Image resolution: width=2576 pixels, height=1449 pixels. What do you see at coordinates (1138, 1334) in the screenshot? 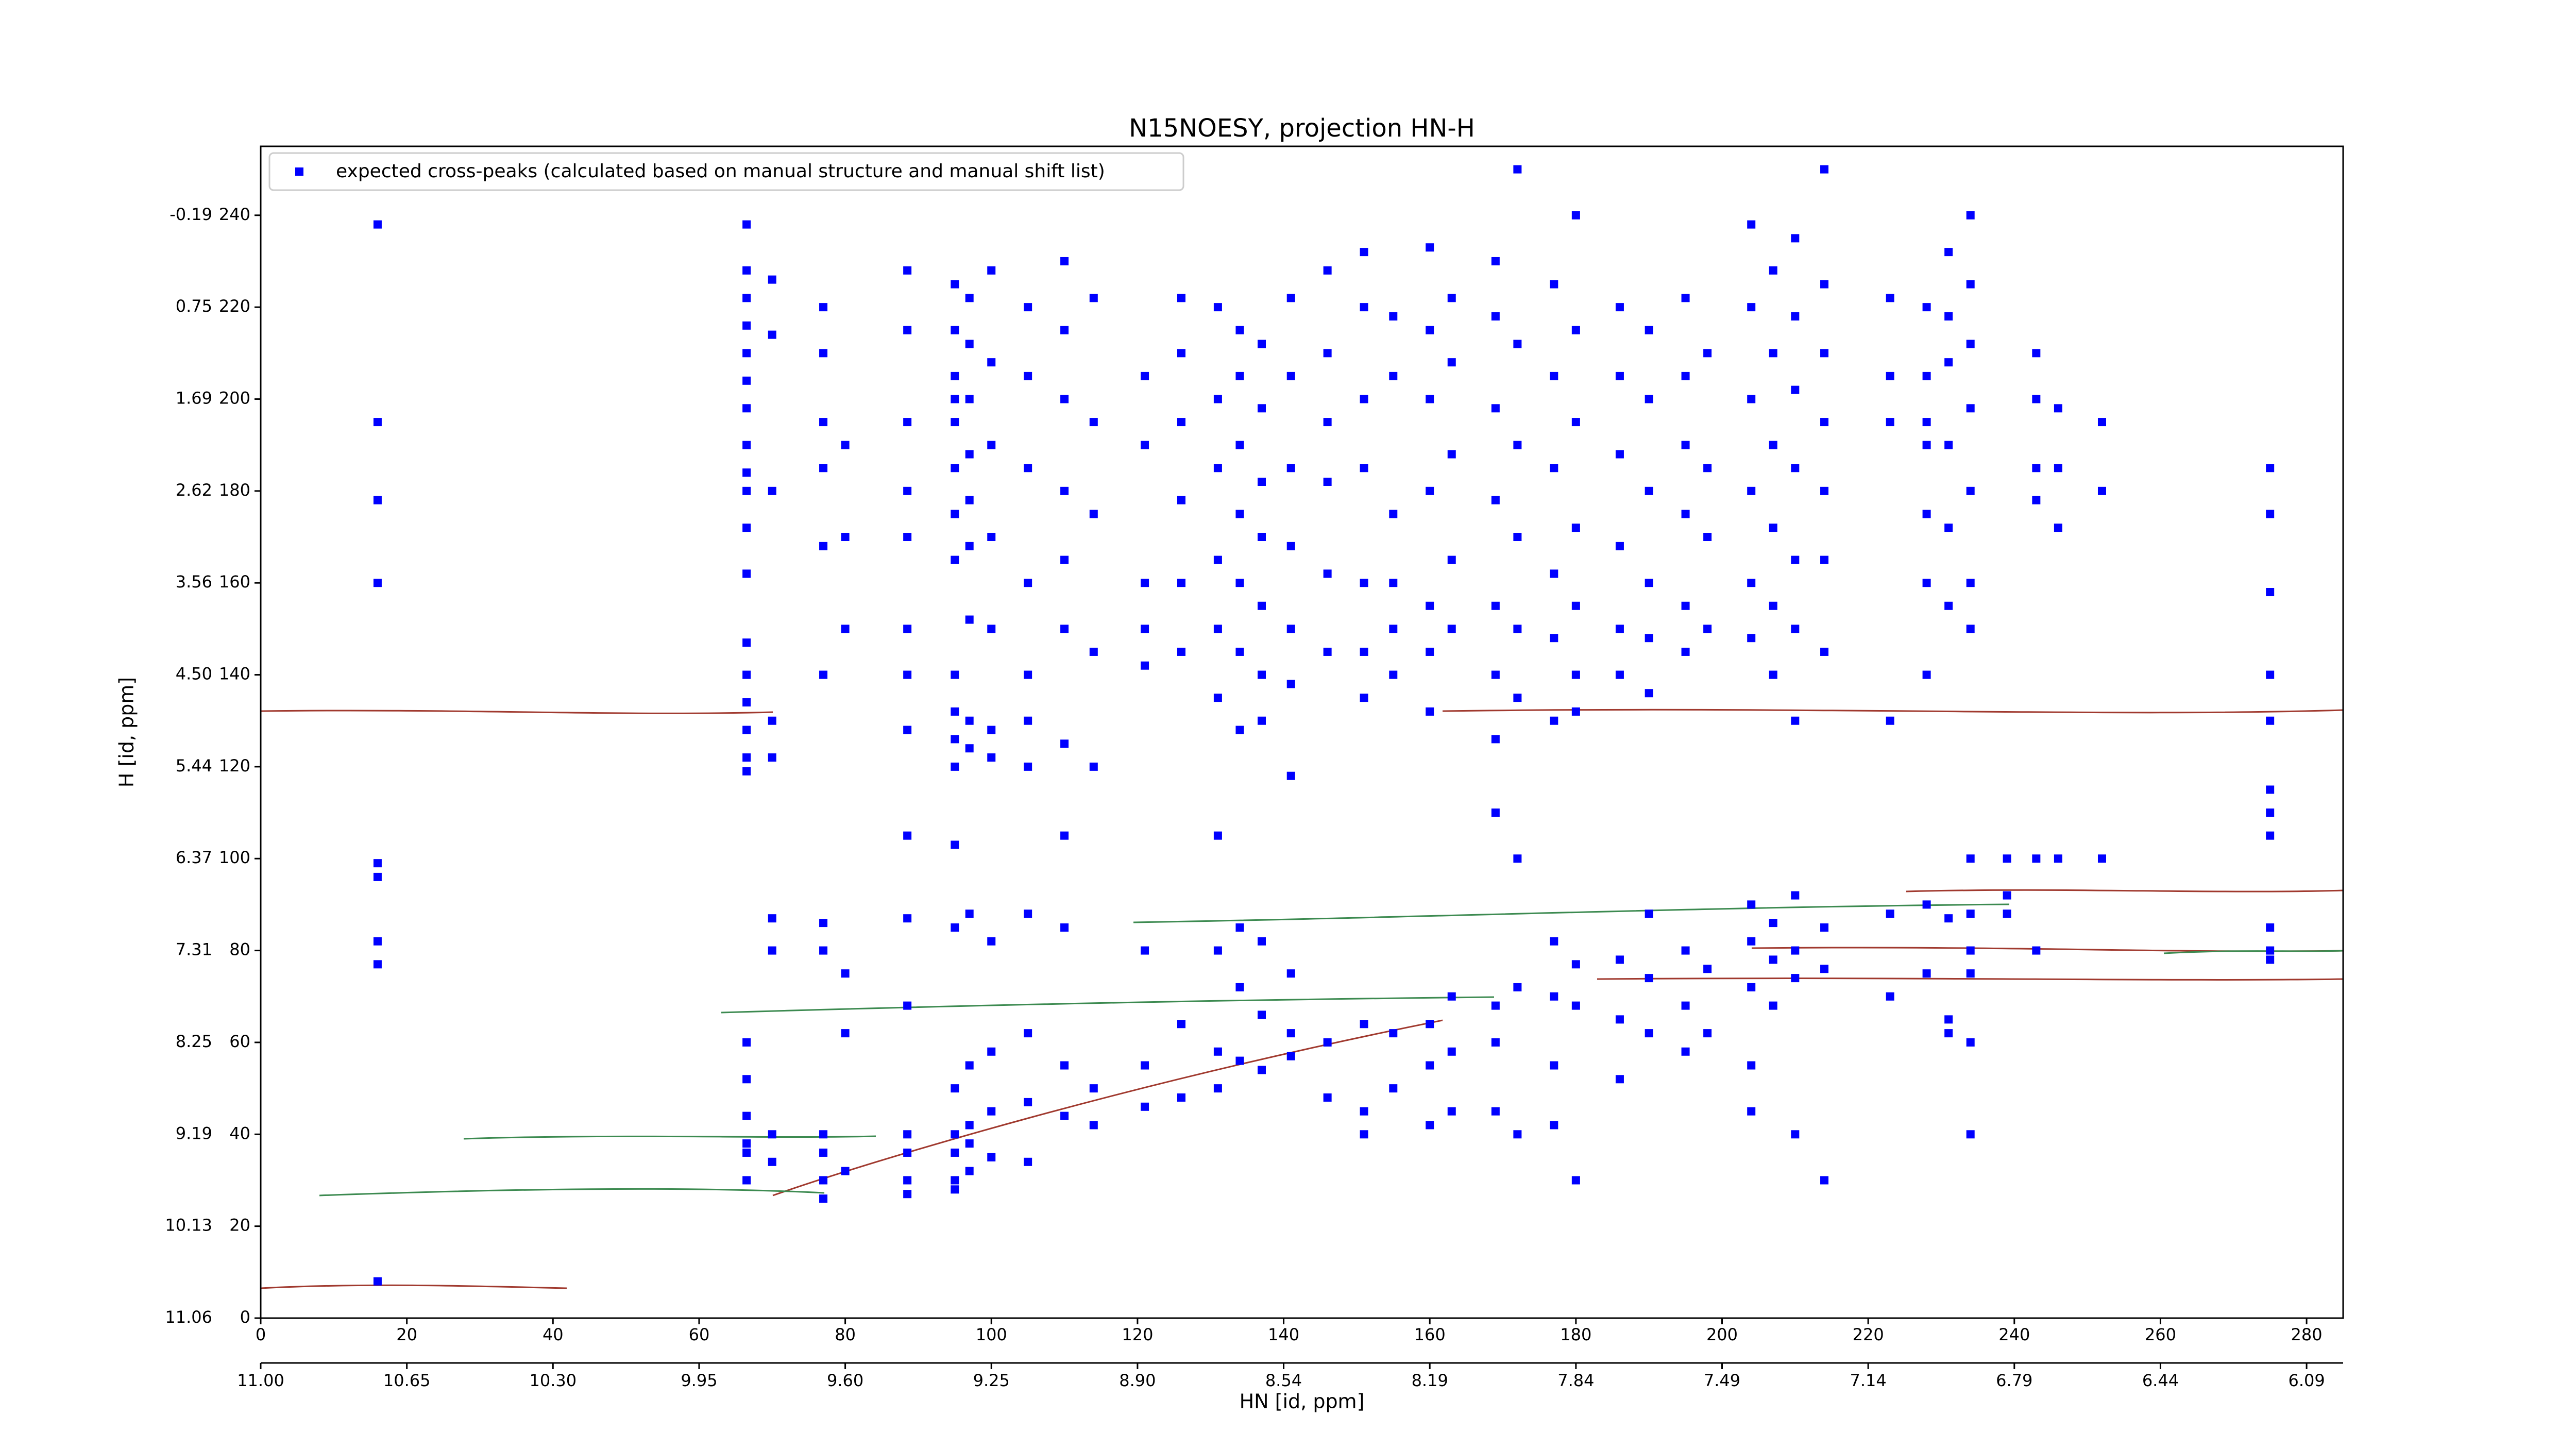
I see `x-tick-label: 120` at bounding box center [1138, 1334].